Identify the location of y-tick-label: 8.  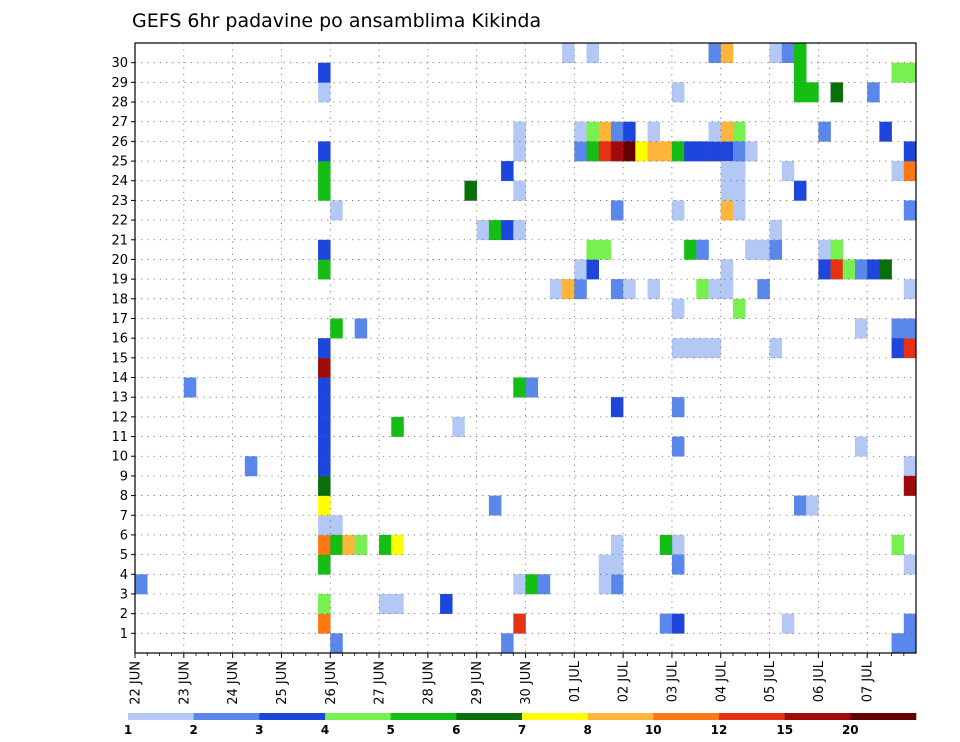
(124, 496).